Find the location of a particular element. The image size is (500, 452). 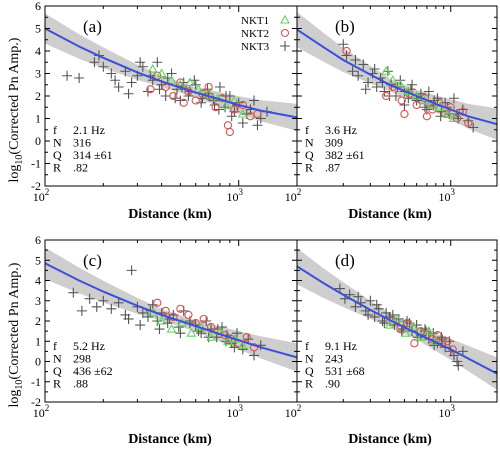

stat-value: 2.1 Hz is located at coordinates (89, 130).